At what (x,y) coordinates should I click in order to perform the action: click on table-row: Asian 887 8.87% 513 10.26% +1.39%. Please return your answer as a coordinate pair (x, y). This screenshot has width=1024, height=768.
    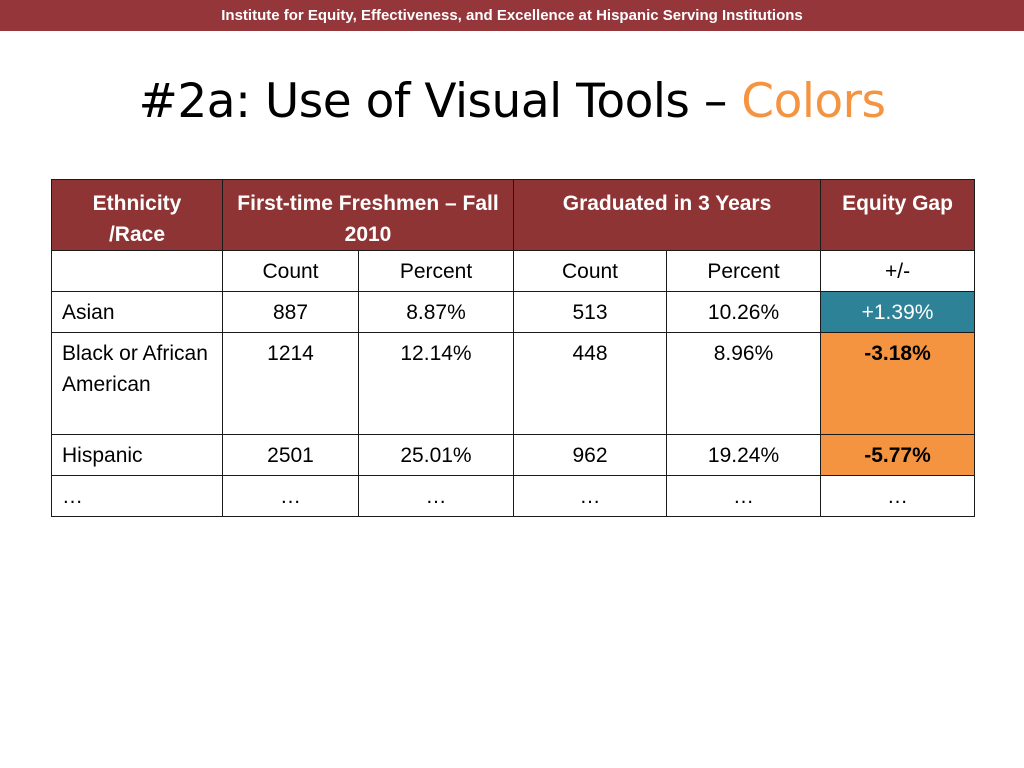
    Looking at the image, I should click on (513, 312).